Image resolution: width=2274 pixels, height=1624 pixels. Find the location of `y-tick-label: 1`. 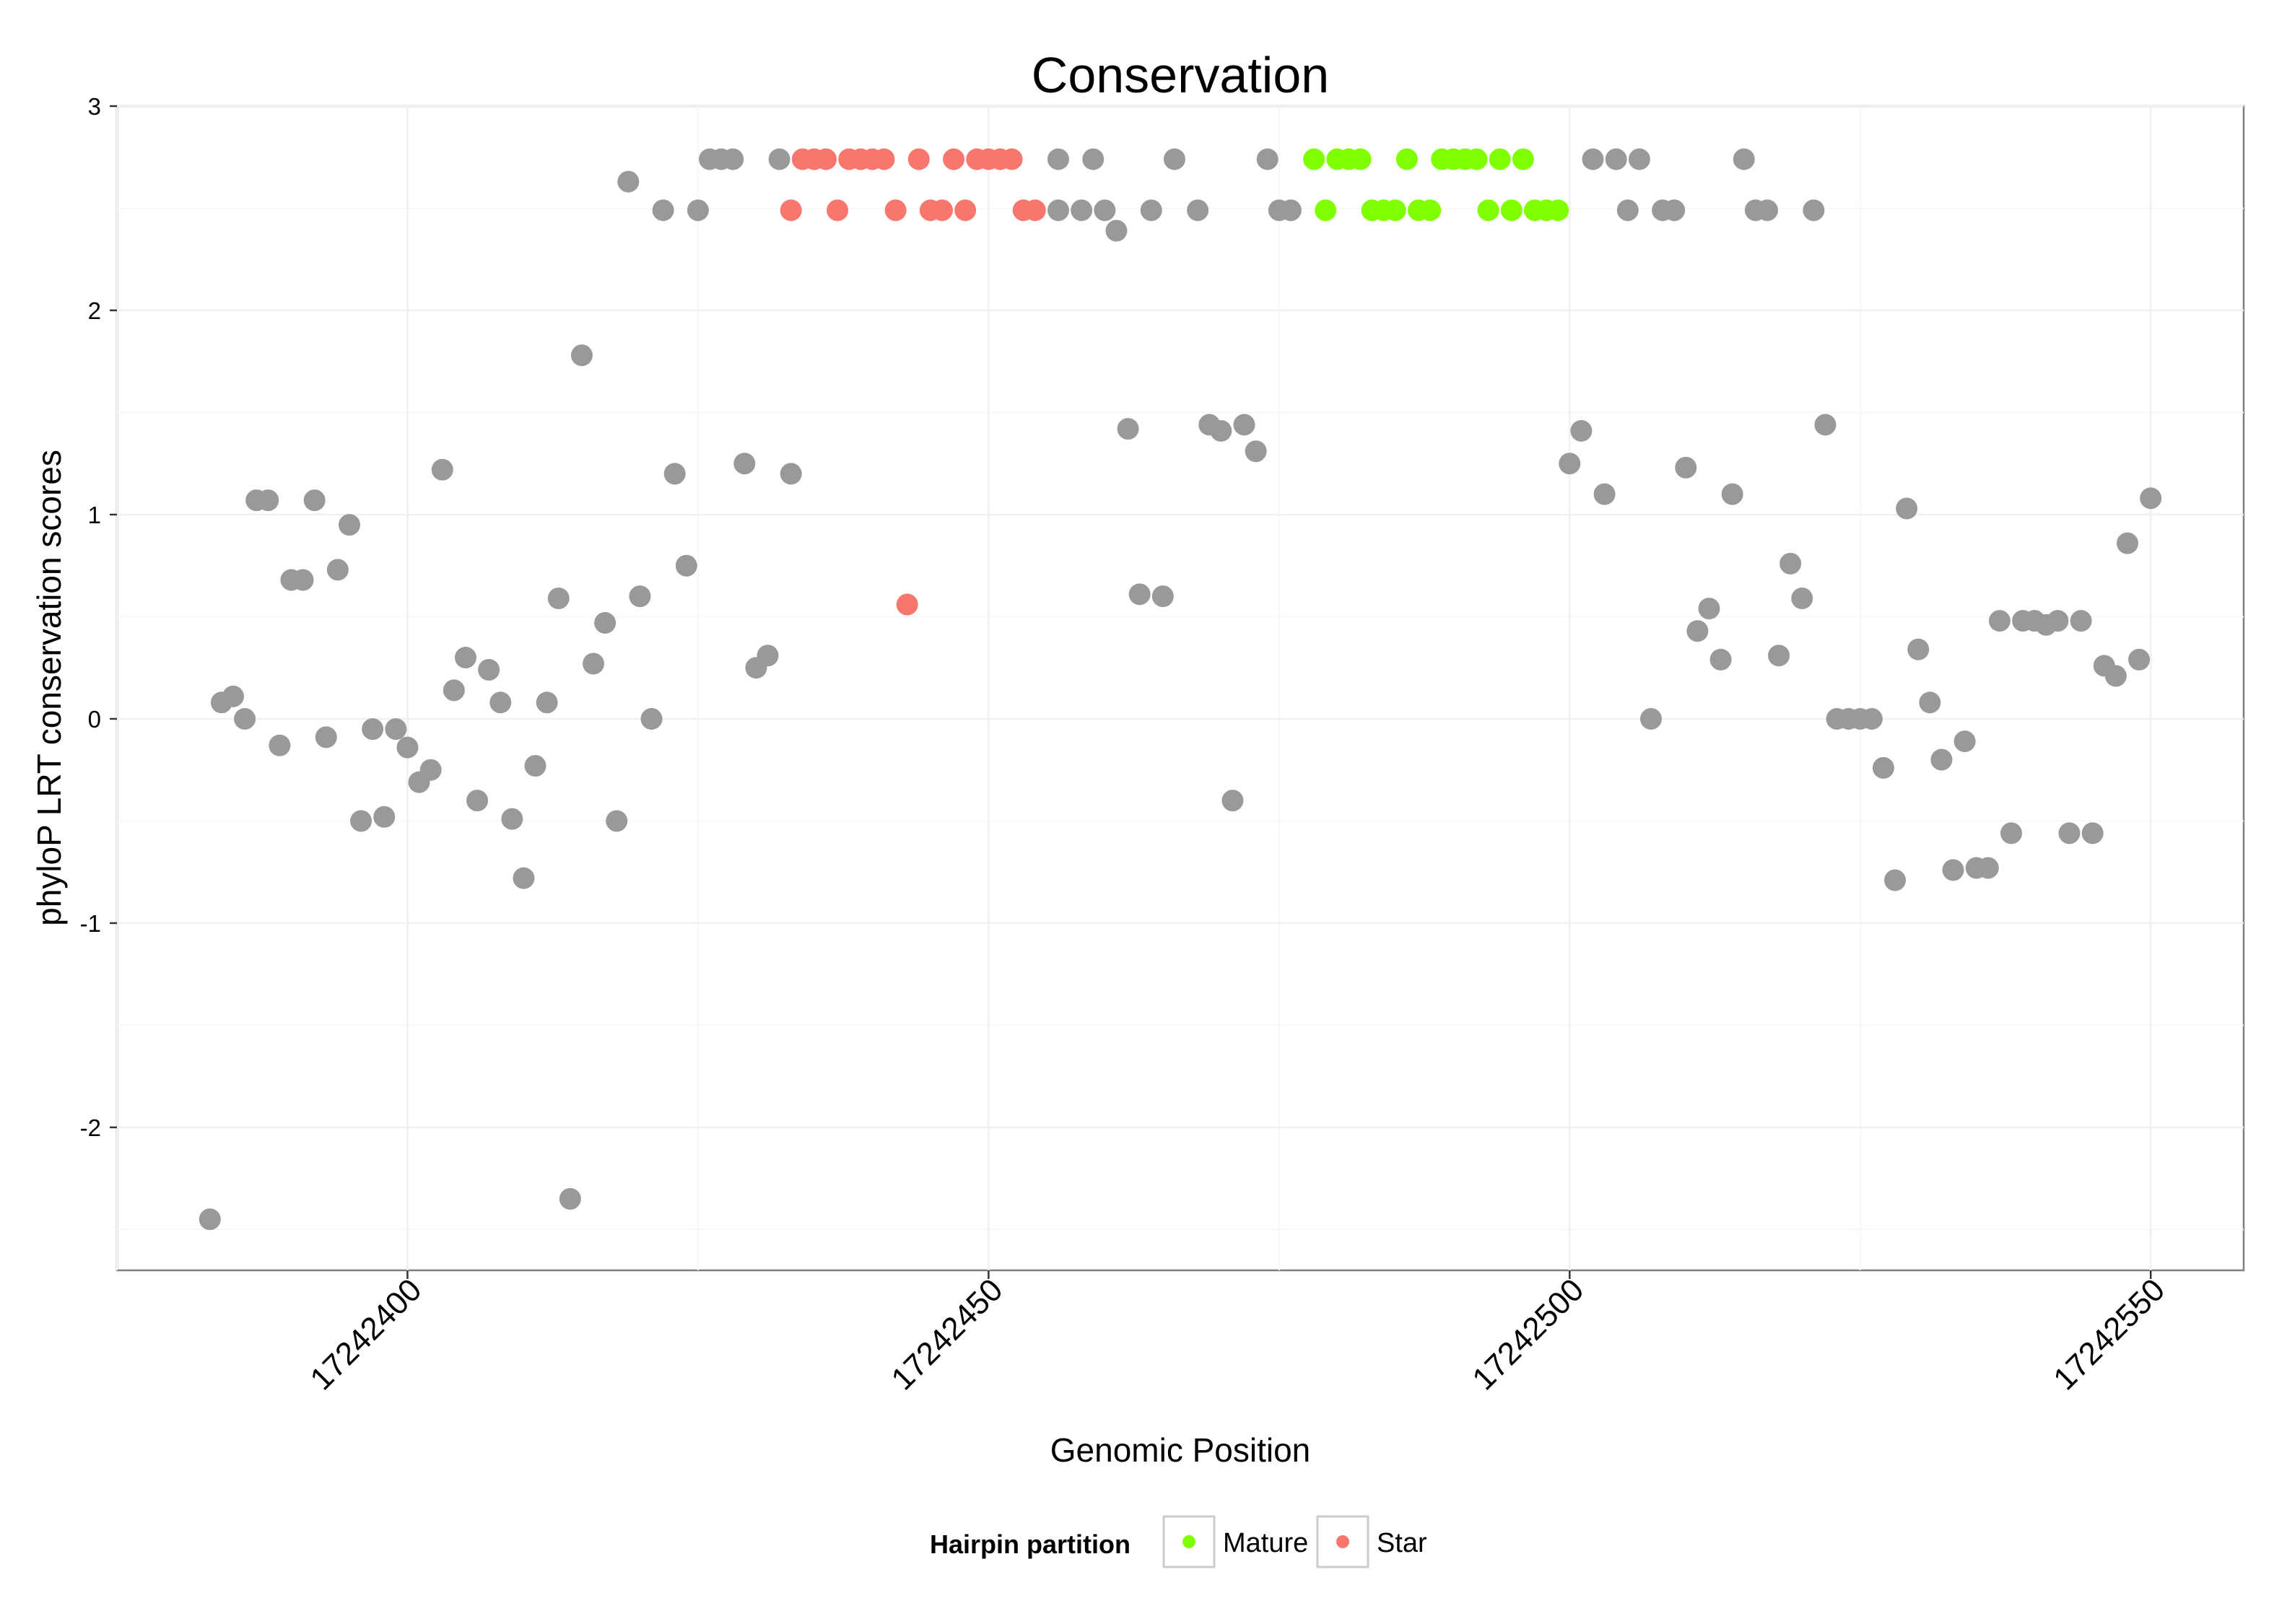

y-tick-label: 1 is located at coordinates (95, 515).